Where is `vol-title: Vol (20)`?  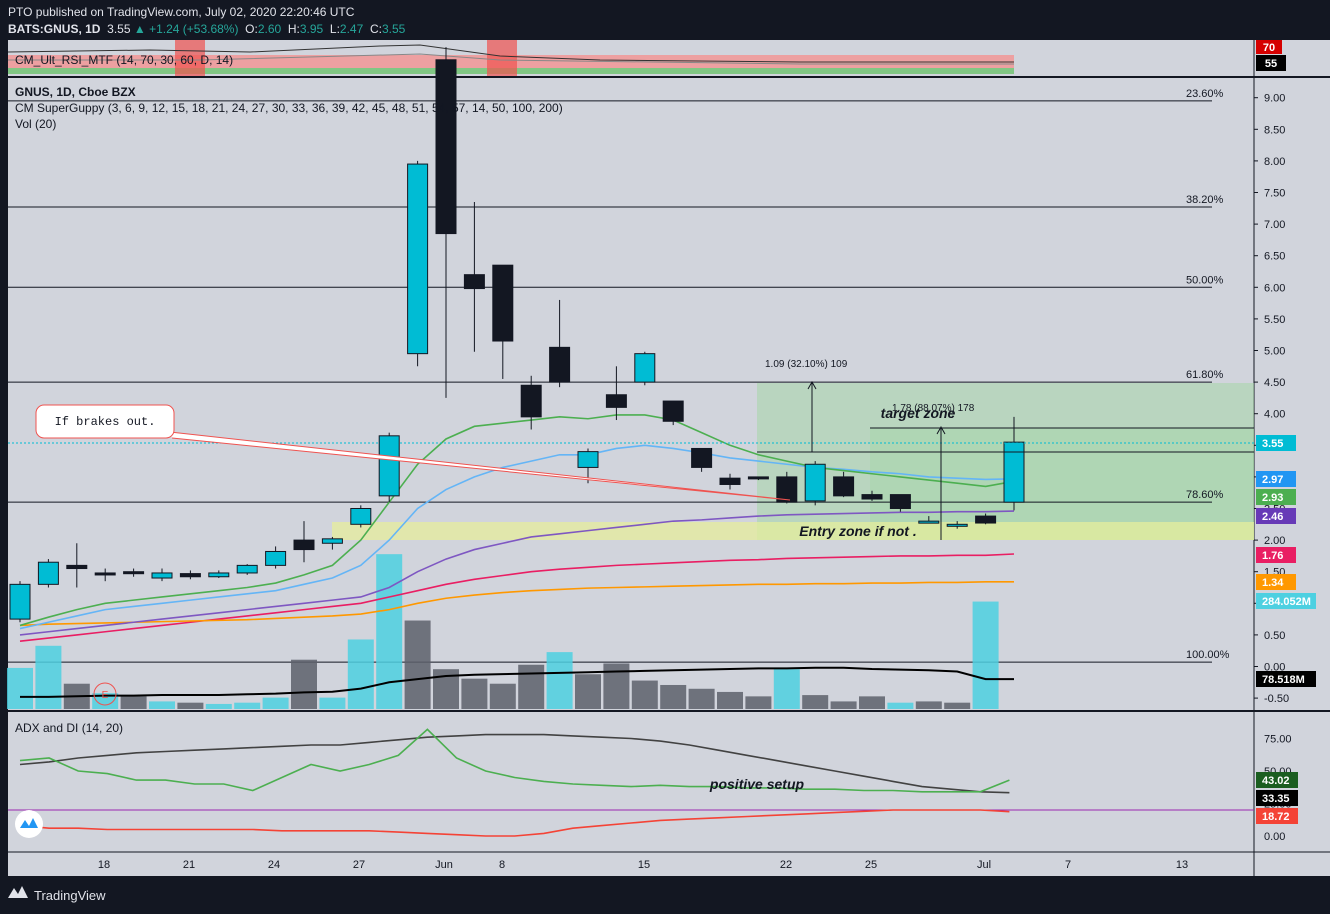
vol-title: Vol (20) is located at coordinates (35, 124).